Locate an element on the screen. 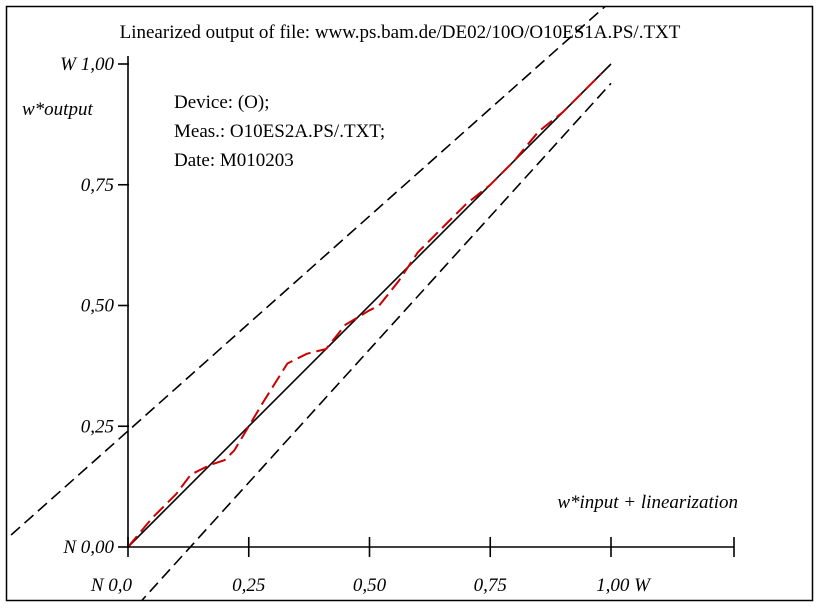  x-tick-label: 0,25 is located at coordinates (248, 585).